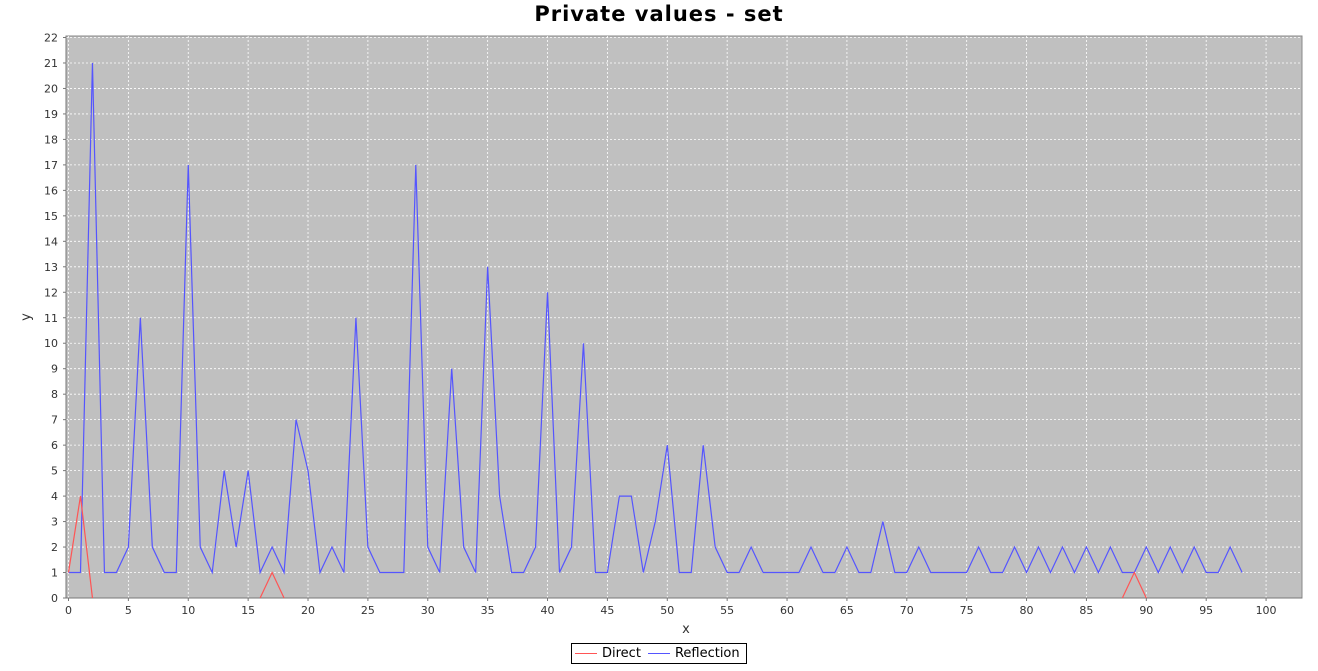  Describe the element at coordinates (51, 38) in the screenshot. I see `y-tick-label: 22` at that location.